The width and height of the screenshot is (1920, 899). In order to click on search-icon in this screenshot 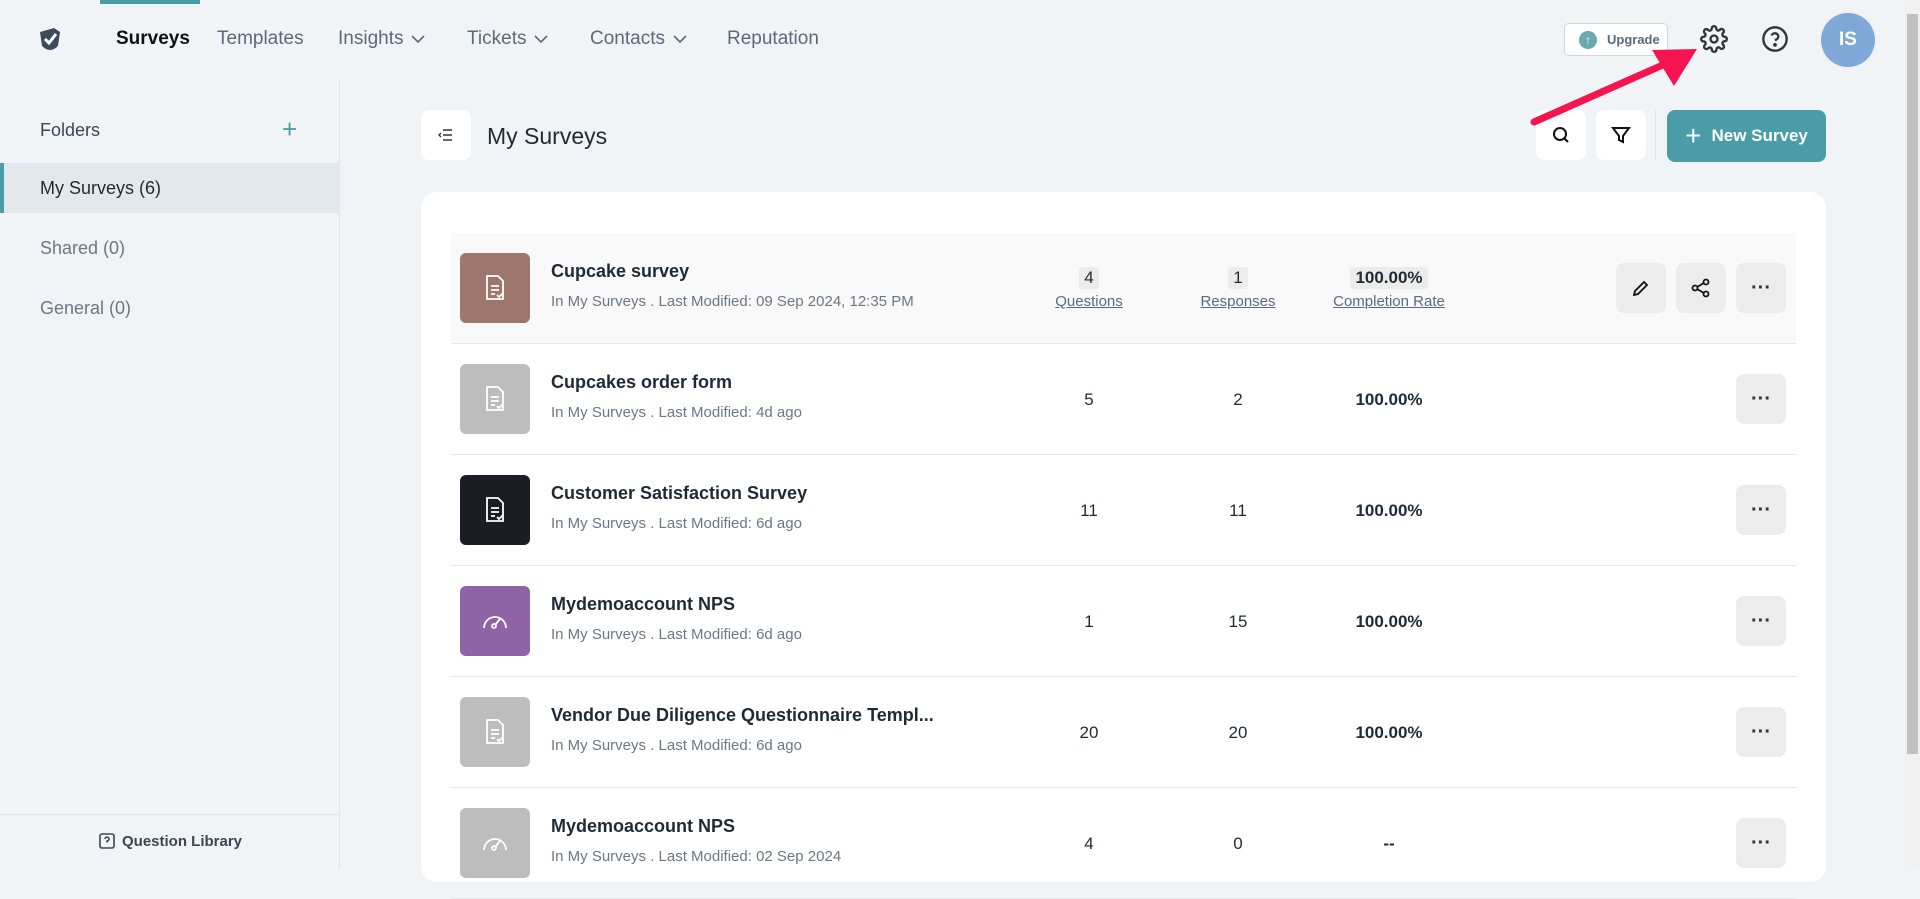, I will do `click(1561, 135)`.